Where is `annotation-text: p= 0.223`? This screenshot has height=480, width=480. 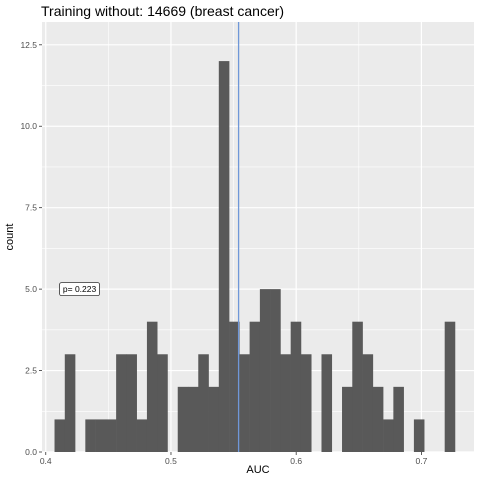
annotation-text: p= 0.223 is located at coordinates (80, 289).